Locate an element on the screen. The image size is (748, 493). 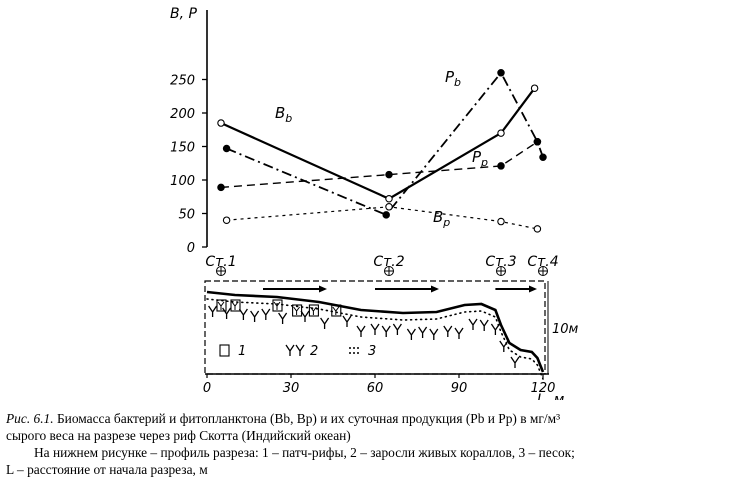
station-label: Ст.2 is located at coordinates (388, 262).